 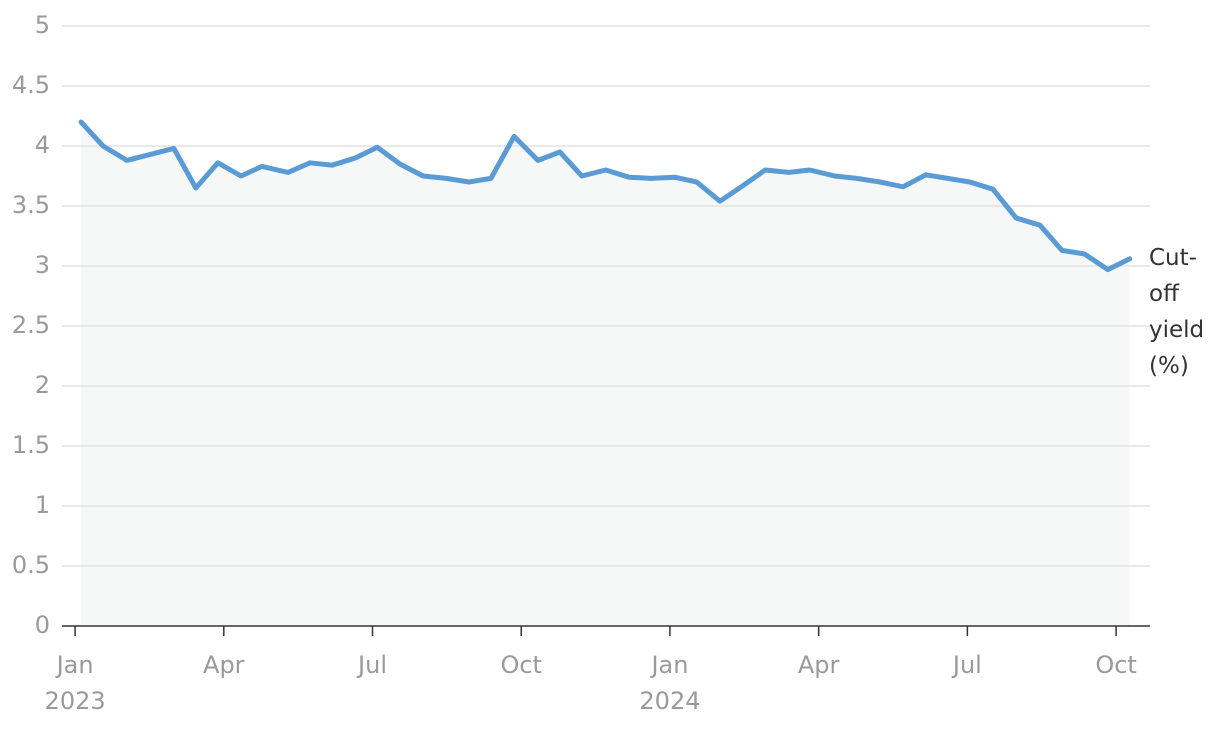 I want to click on y-tick-label: 2, so click(x=42, y=385).